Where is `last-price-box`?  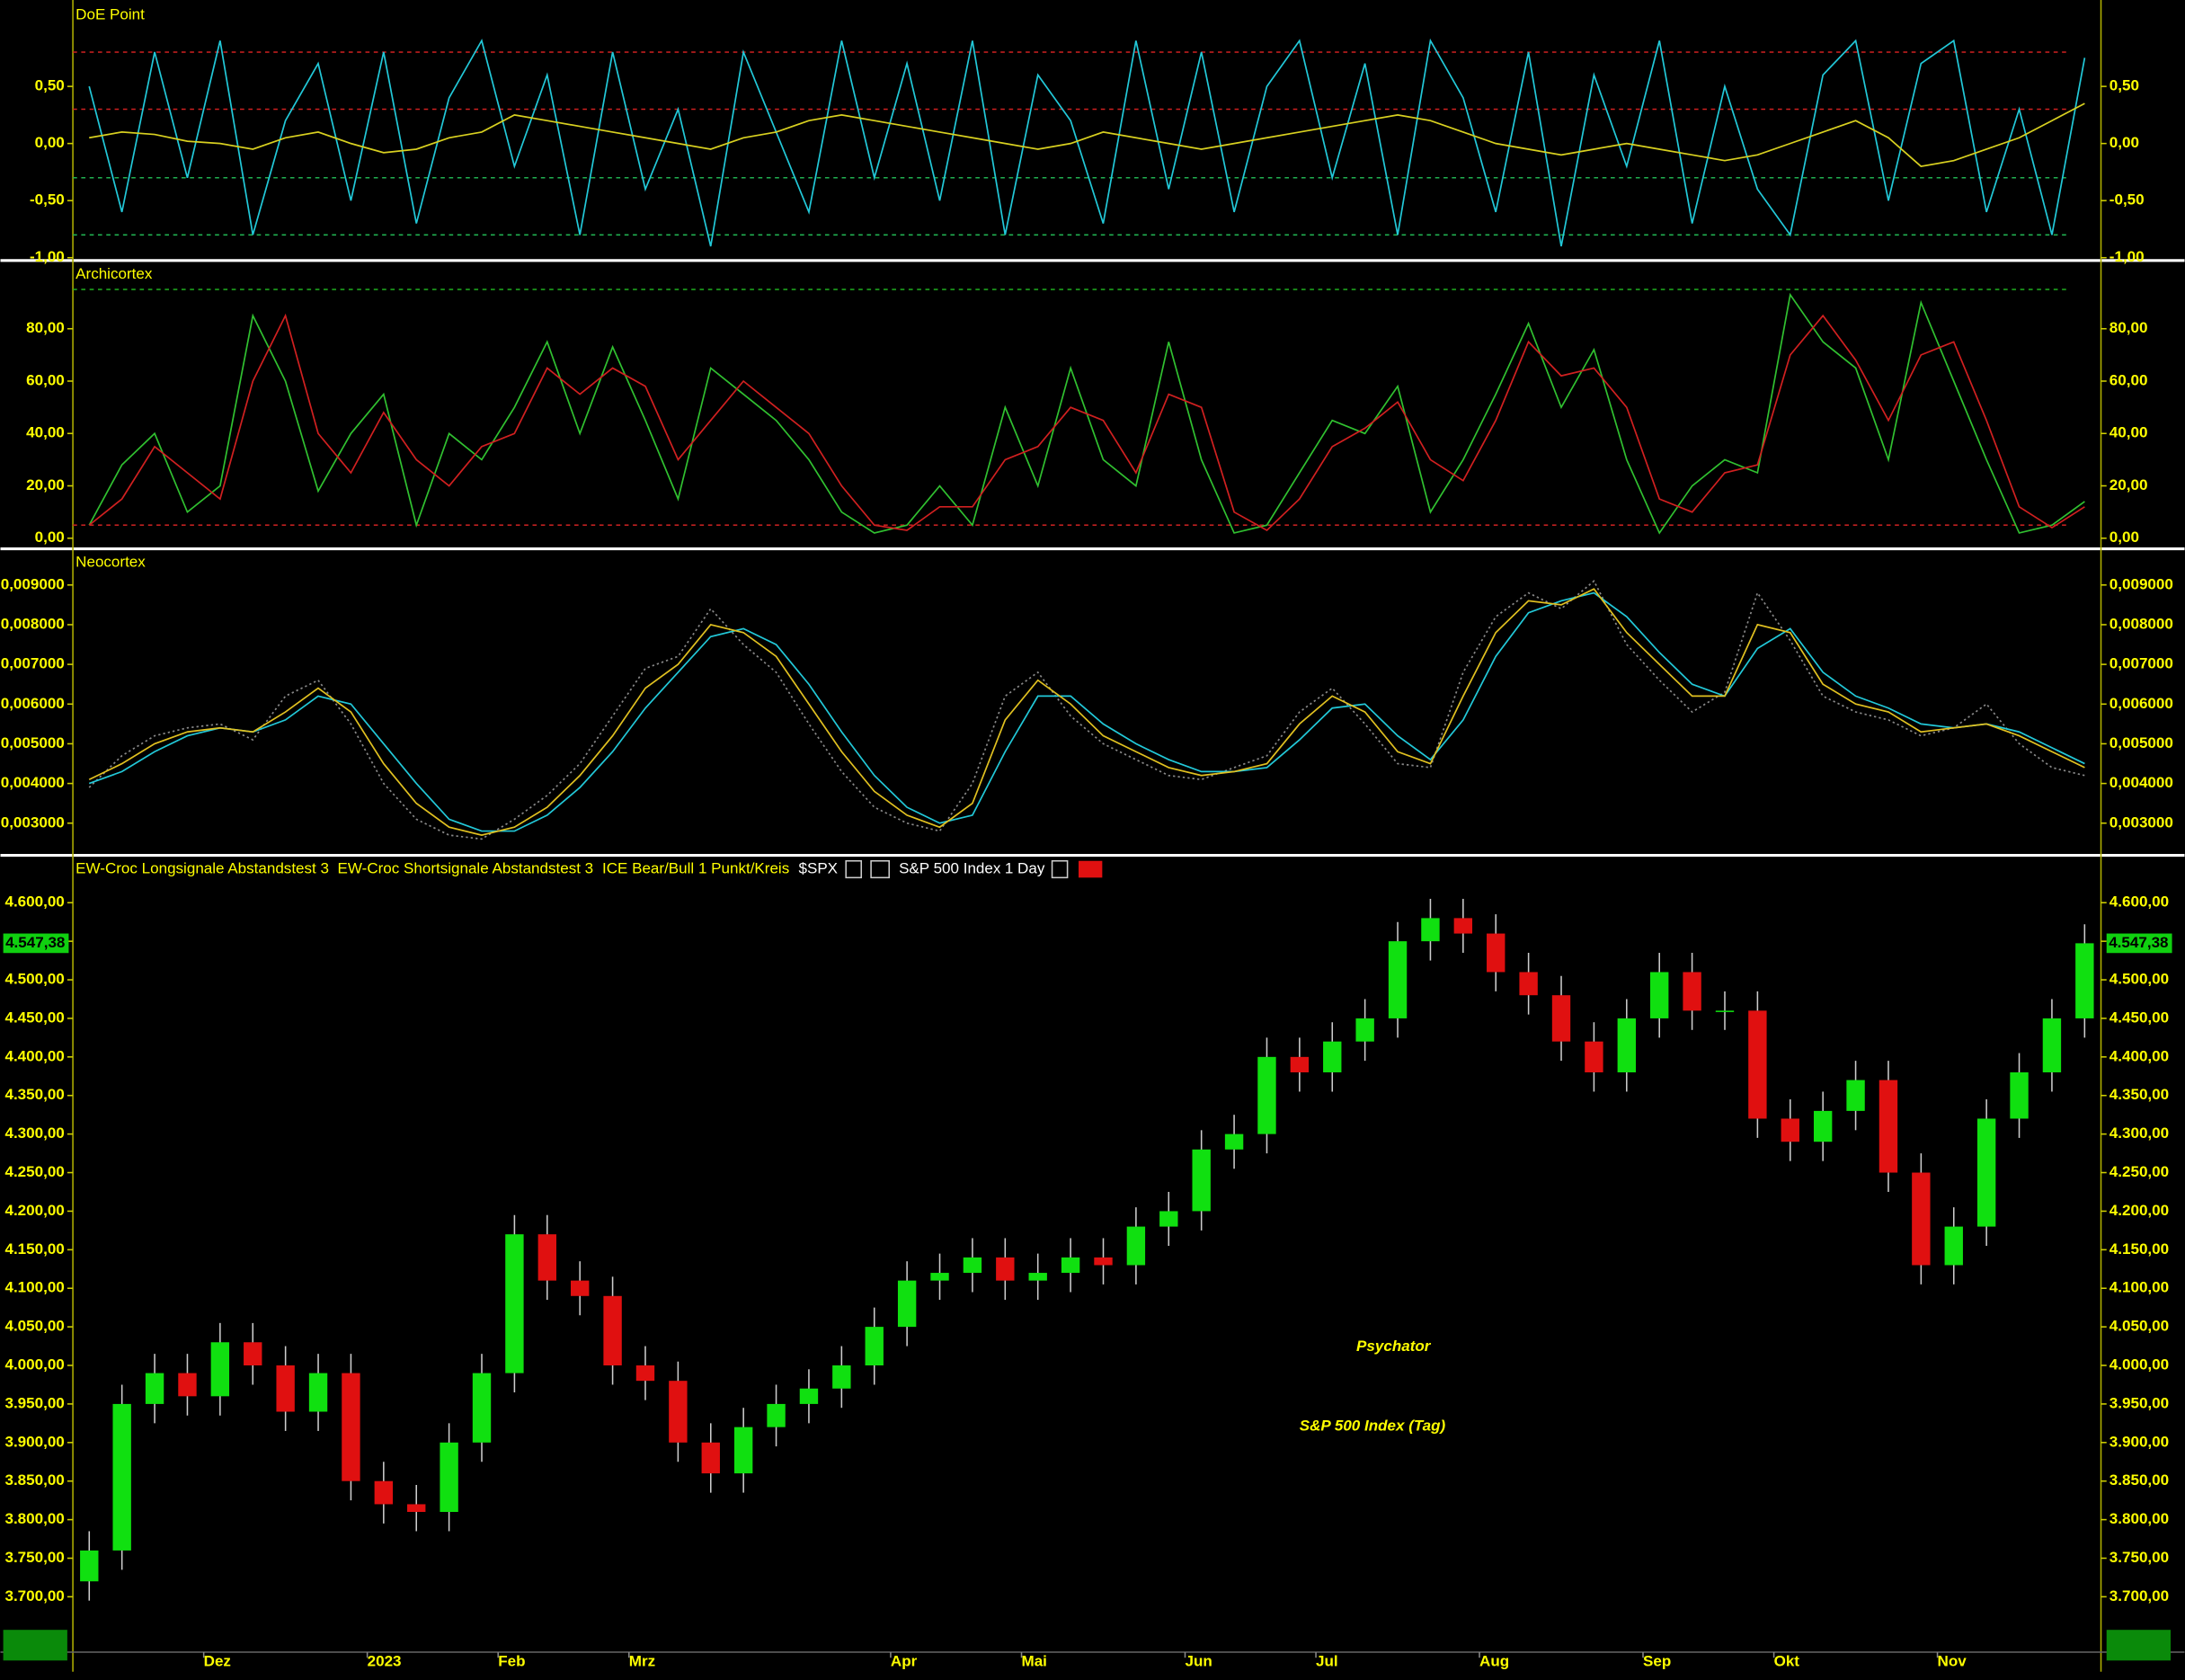 last-price-box is located at coordinates (2139, 943).